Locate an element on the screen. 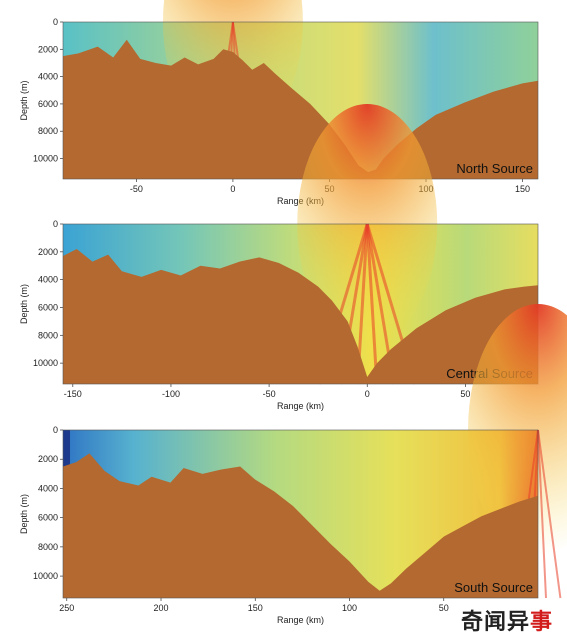 Image resolution: width=567 pixels, height=642 pixels. panel-label: North Source is located at coordinates (494, 168).